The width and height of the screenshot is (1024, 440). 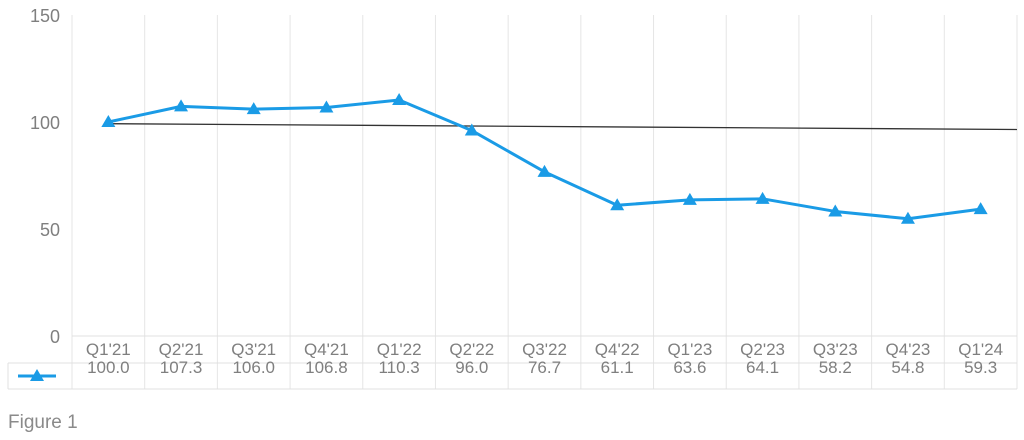 I want to click on x-tick-label: Q1'21, so click(x=108, y=349).